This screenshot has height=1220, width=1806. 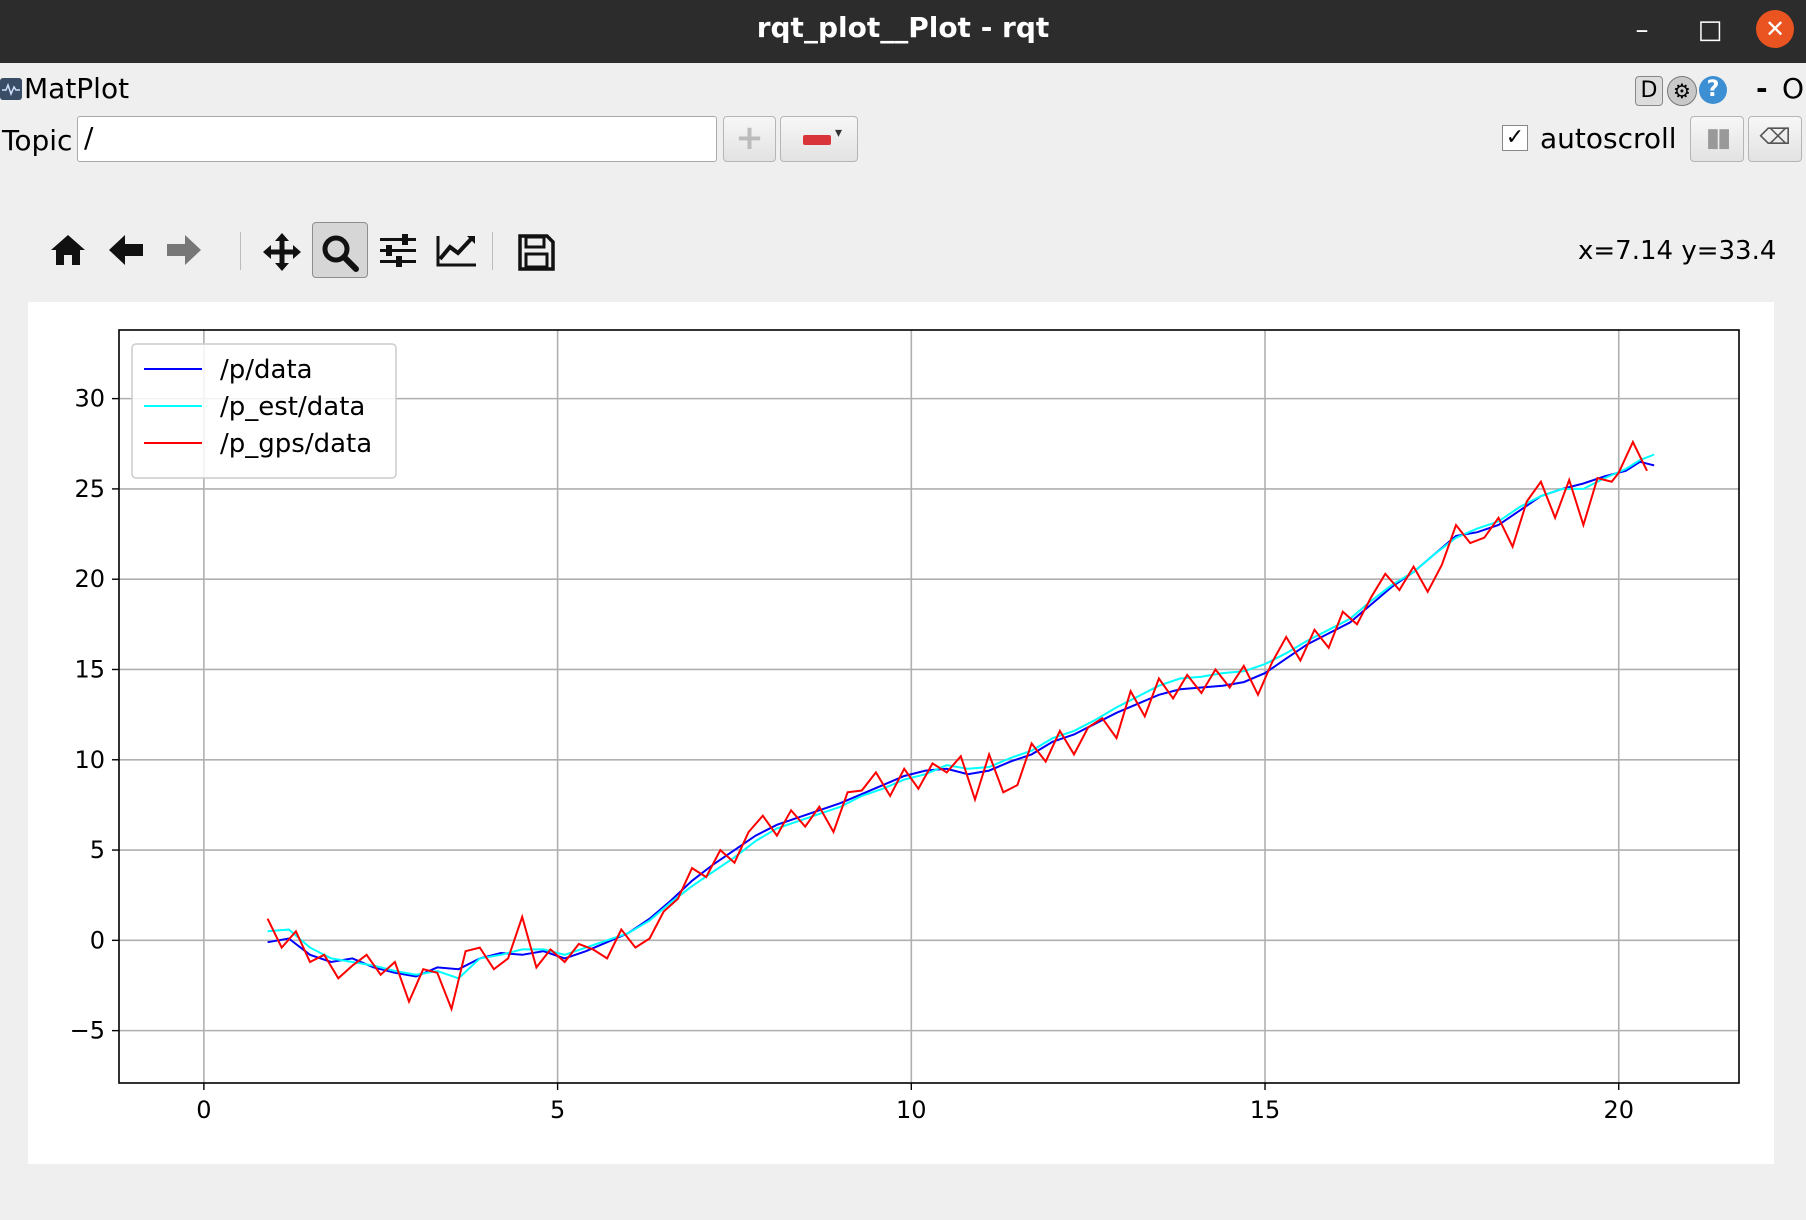 I want to click on x-tick-label: 0, so click(x=203, y=1110).